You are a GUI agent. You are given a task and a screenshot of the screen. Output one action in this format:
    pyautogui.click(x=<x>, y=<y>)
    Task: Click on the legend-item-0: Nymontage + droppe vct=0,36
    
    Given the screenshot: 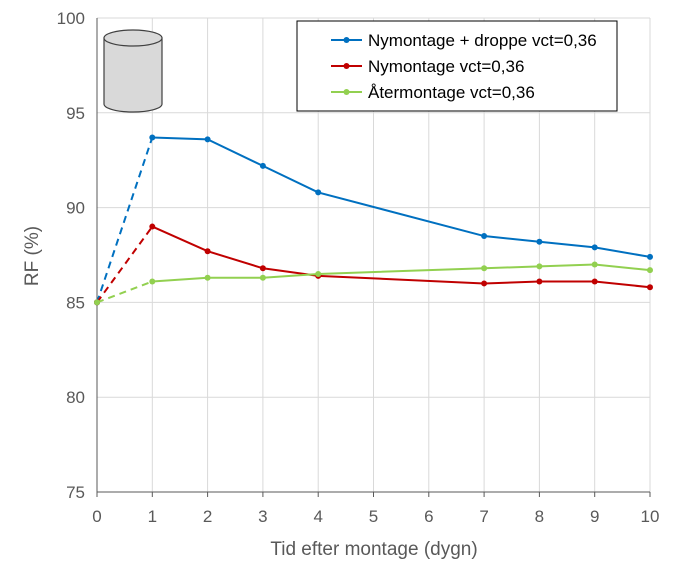 What is the action you would take?
    pyautogui.click(x=464, y=40)
    